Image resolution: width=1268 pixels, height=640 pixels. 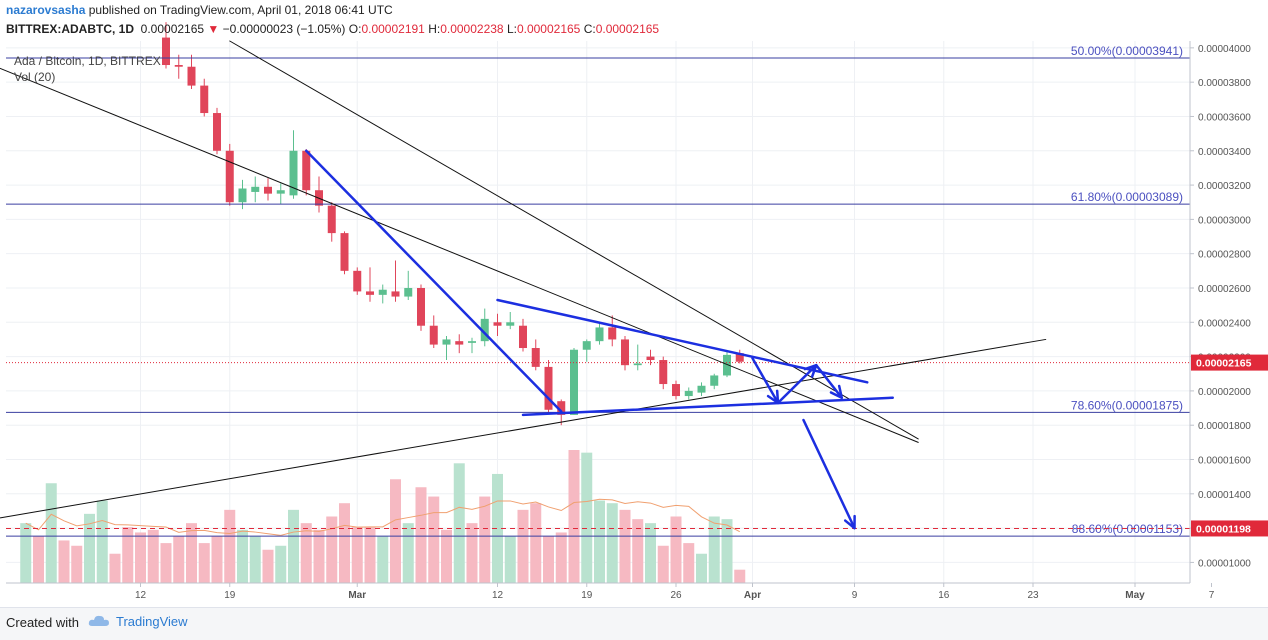 I want to click on price-axis, so click(x=1229, y=312).